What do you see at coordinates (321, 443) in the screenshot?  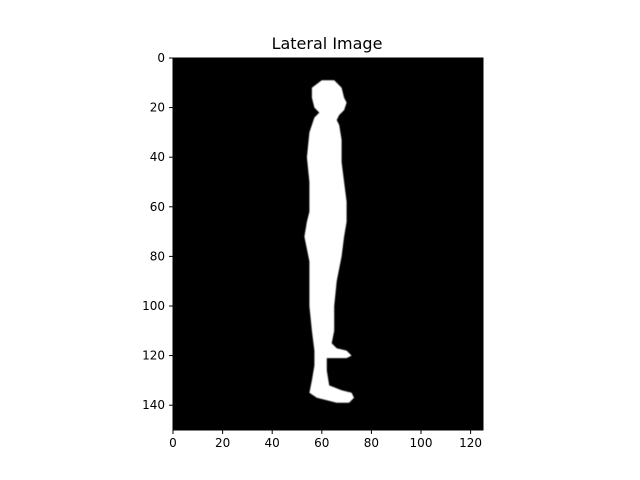 I see `x-tick-label: 60` at bounding box center [321, 443].